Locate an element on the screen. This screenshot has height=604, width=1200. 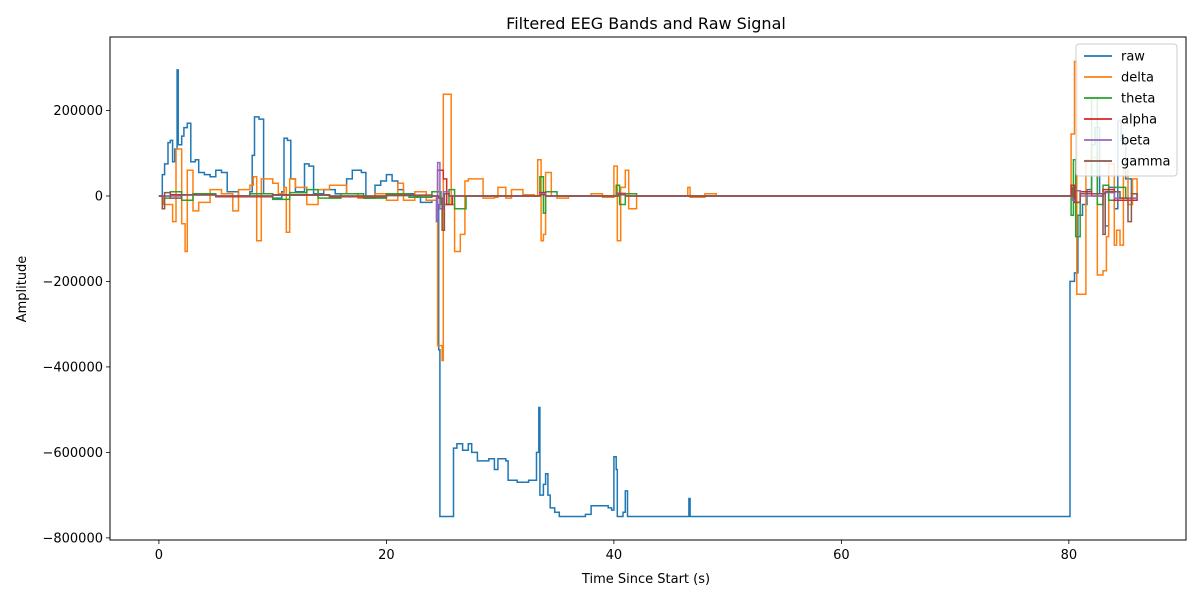
y-tick-label: −400000 is located at coordinates (72, 367).